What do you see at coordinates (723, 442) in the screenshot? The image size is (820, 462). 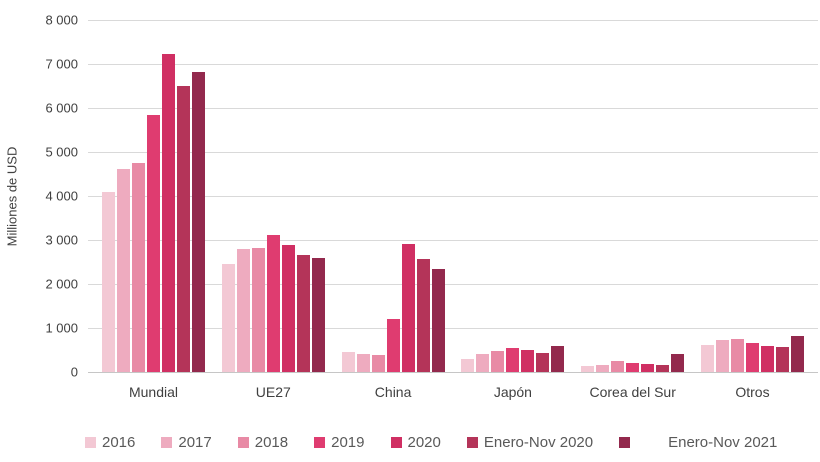 I see `legend-label: Enero-Nov 2021` at bounding box center [723, 442].